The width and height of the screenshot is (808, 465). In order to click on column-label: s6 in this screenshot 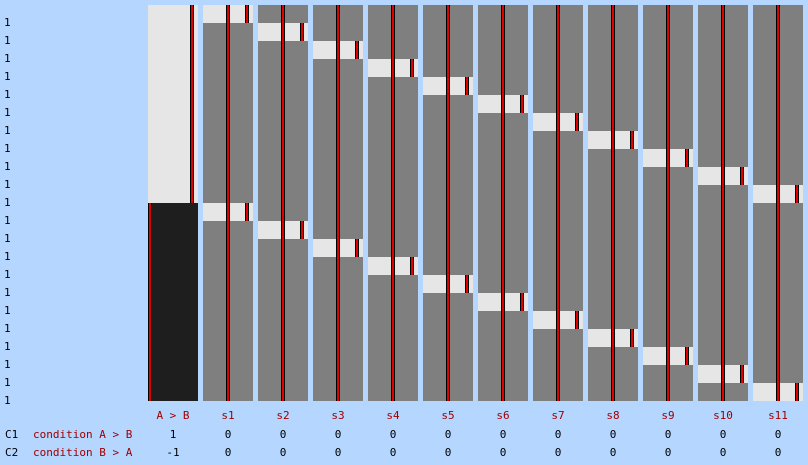, I will do `click(503, 415)`.